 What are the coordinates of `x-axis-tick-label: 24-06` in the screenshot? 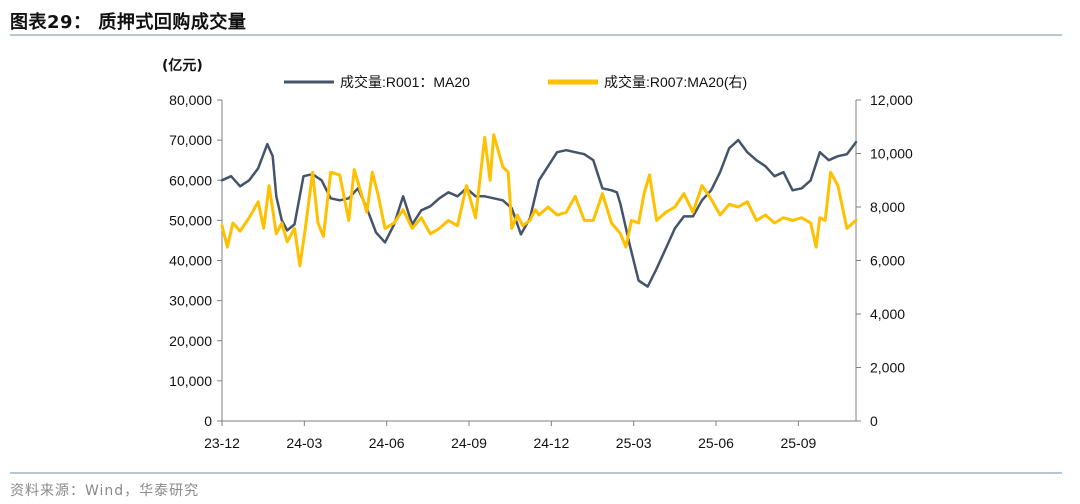 It's located at (387, 443).